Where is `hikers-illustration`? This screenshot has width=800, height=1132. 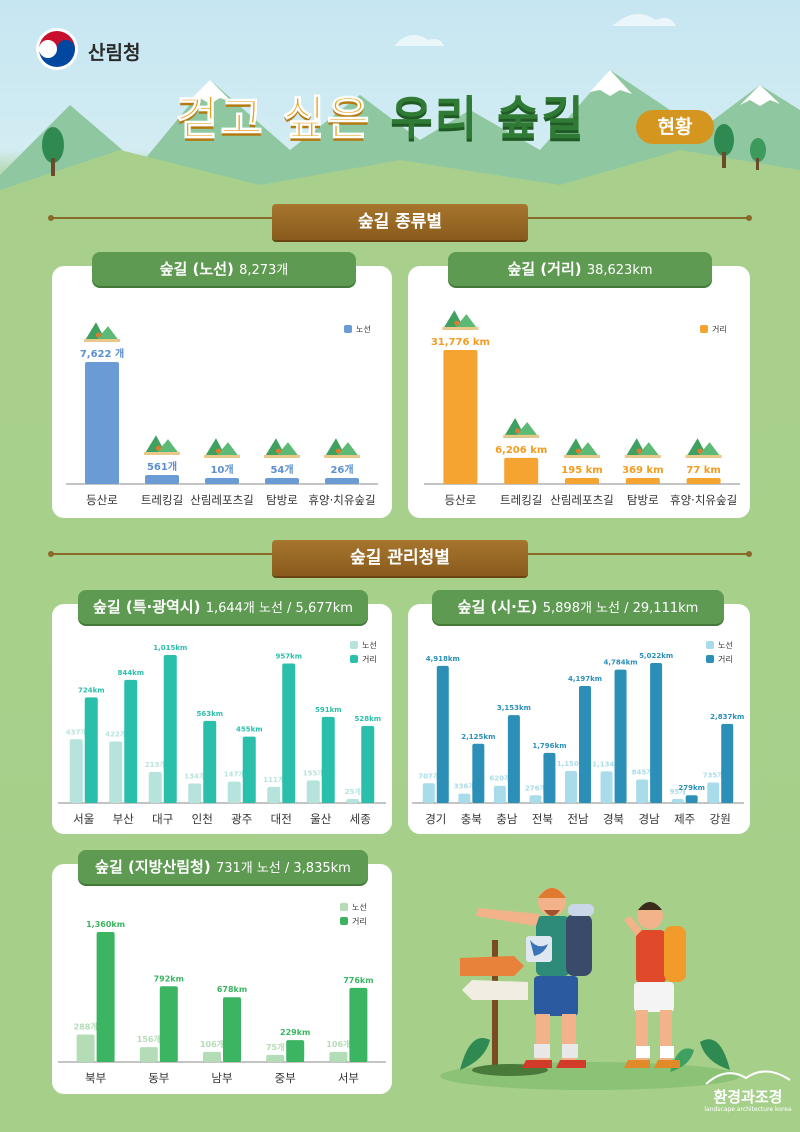 hikers-illustration is located at coordinates (590, 989).